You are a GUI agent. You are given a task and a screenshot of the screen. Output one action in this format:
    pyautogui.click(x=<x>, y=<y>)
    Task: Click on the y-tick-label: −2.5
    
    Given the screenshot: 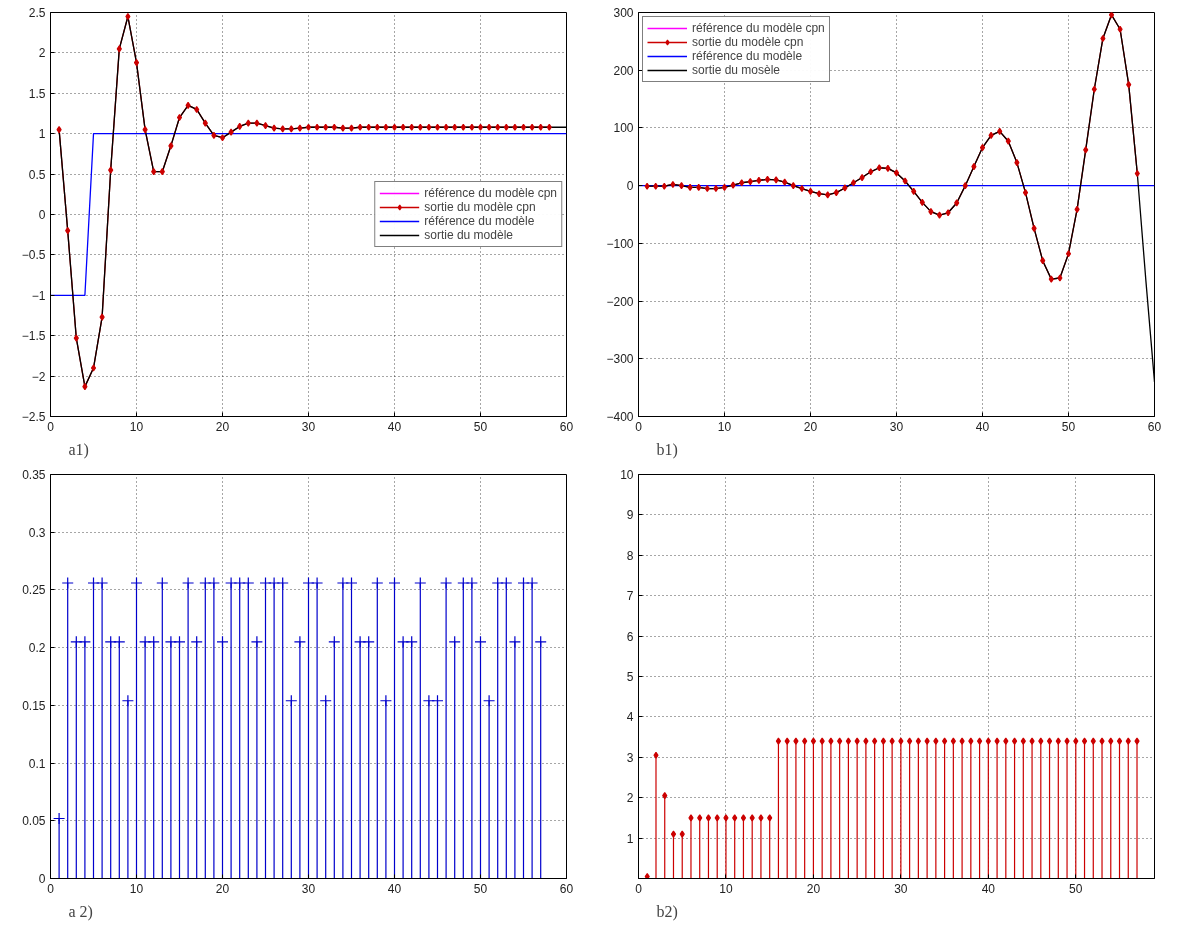 What is the action you would take?
    pyautogui.click(x=33, y=417)
    